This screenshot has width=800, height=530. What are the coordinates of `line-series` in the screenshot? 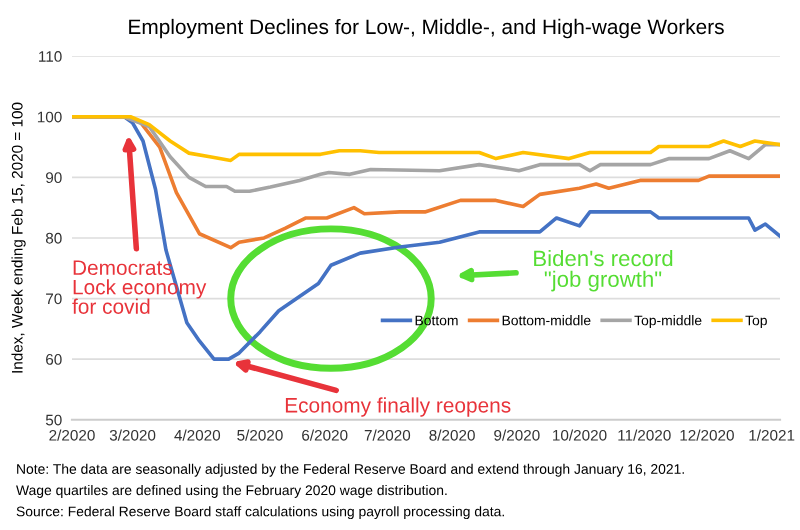 It's located at (426, 138).